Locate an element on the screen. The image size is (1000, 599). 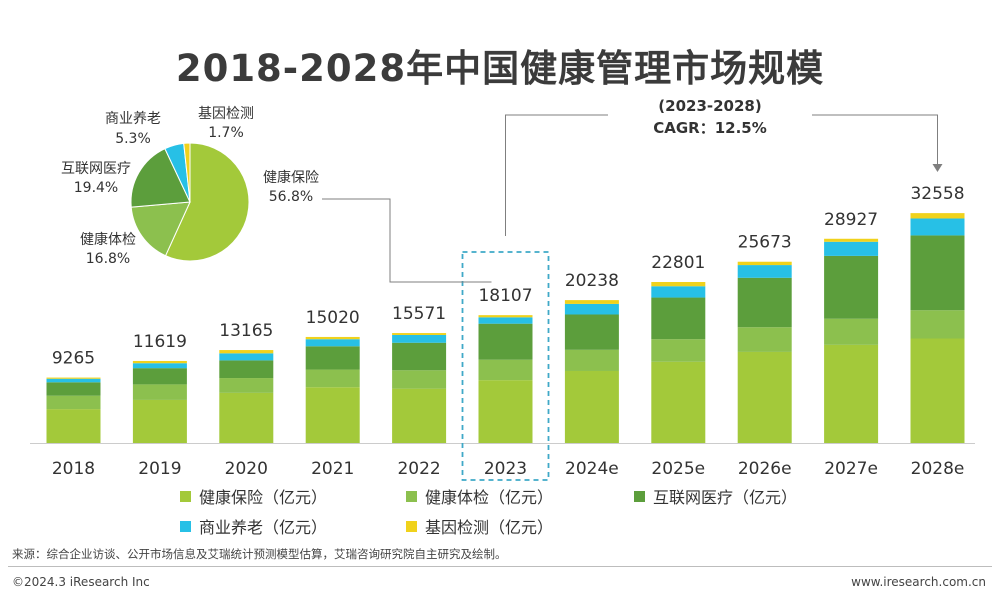
bar-checkup-2027e is located at coordinates (851, 331).